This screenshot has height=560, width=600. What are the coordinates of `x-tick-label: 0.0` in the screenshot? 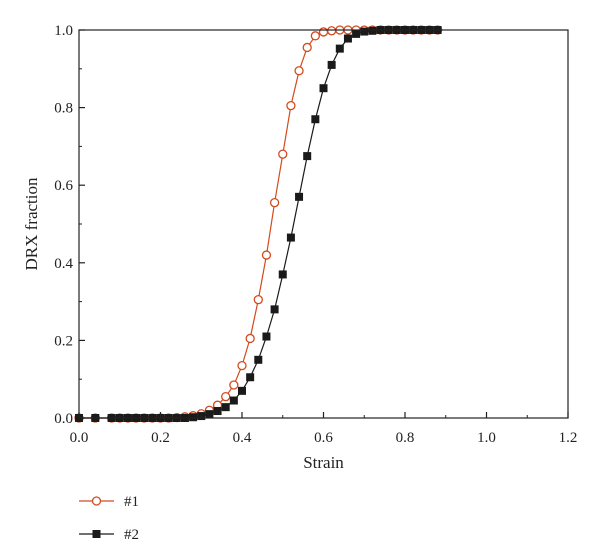 It's located at (79, 438).